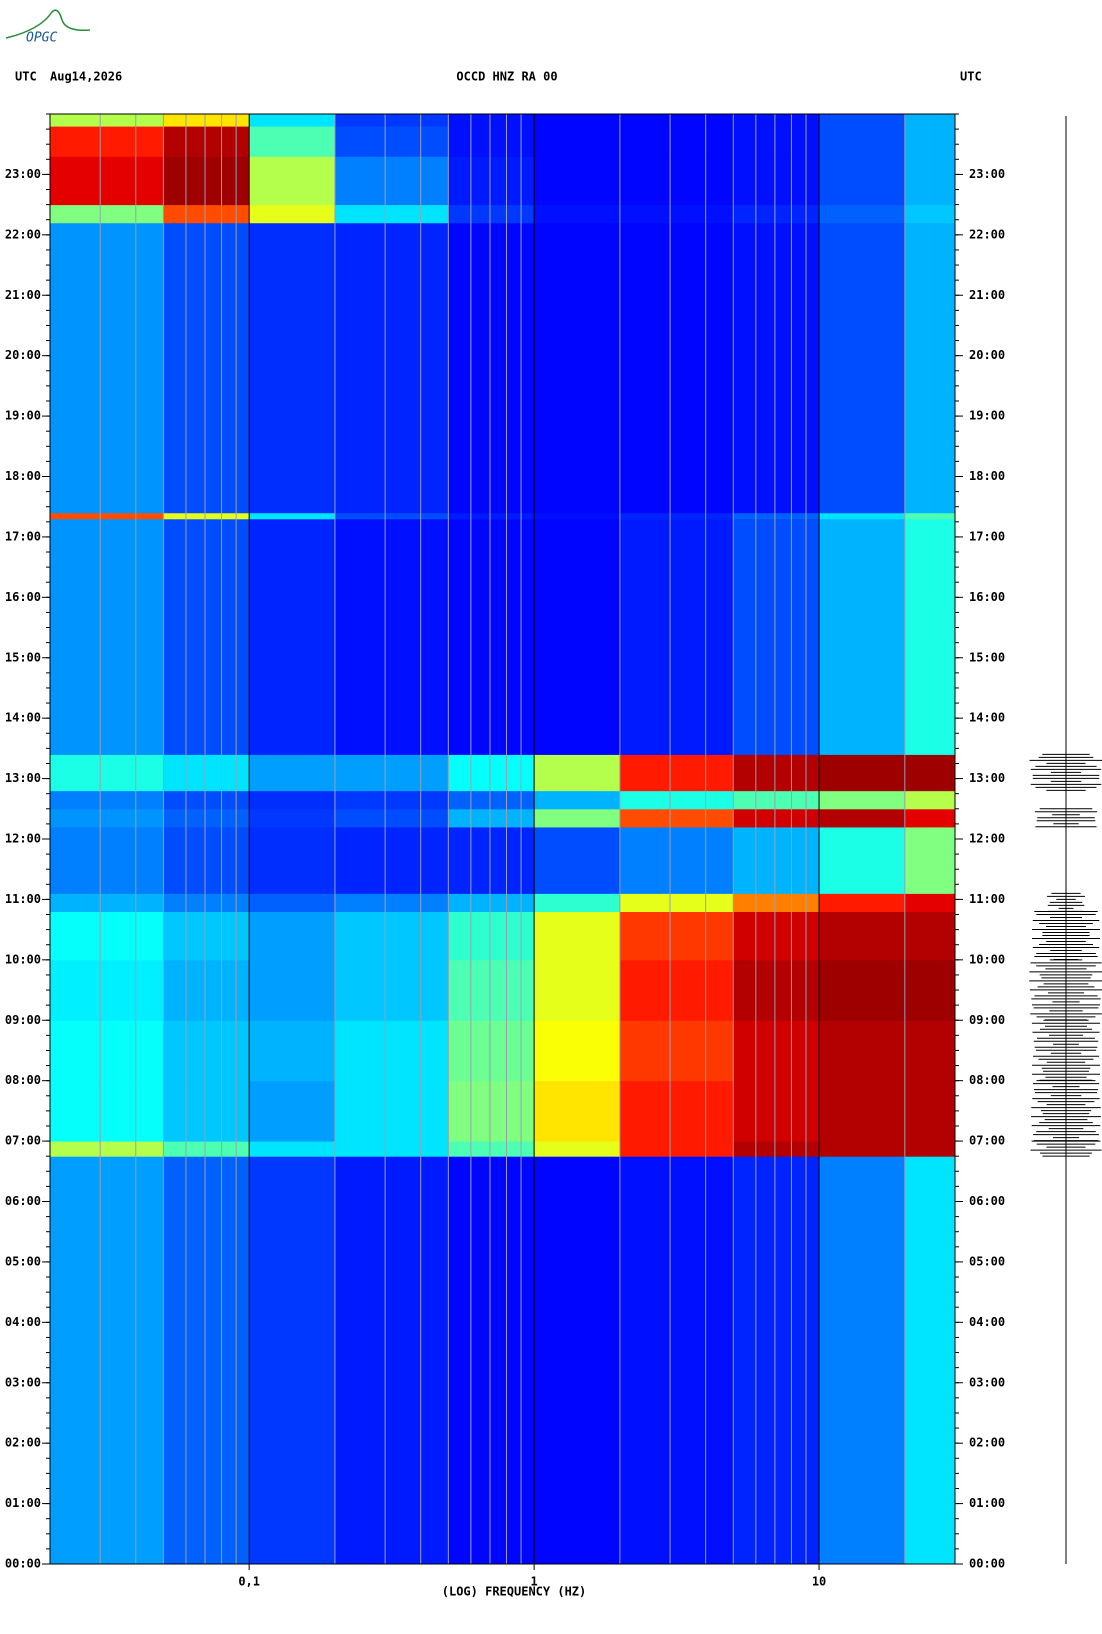  Describe the element at coordinates (987, 718) in the screenshot. I see `y-tick-label: 14:00` at that location.